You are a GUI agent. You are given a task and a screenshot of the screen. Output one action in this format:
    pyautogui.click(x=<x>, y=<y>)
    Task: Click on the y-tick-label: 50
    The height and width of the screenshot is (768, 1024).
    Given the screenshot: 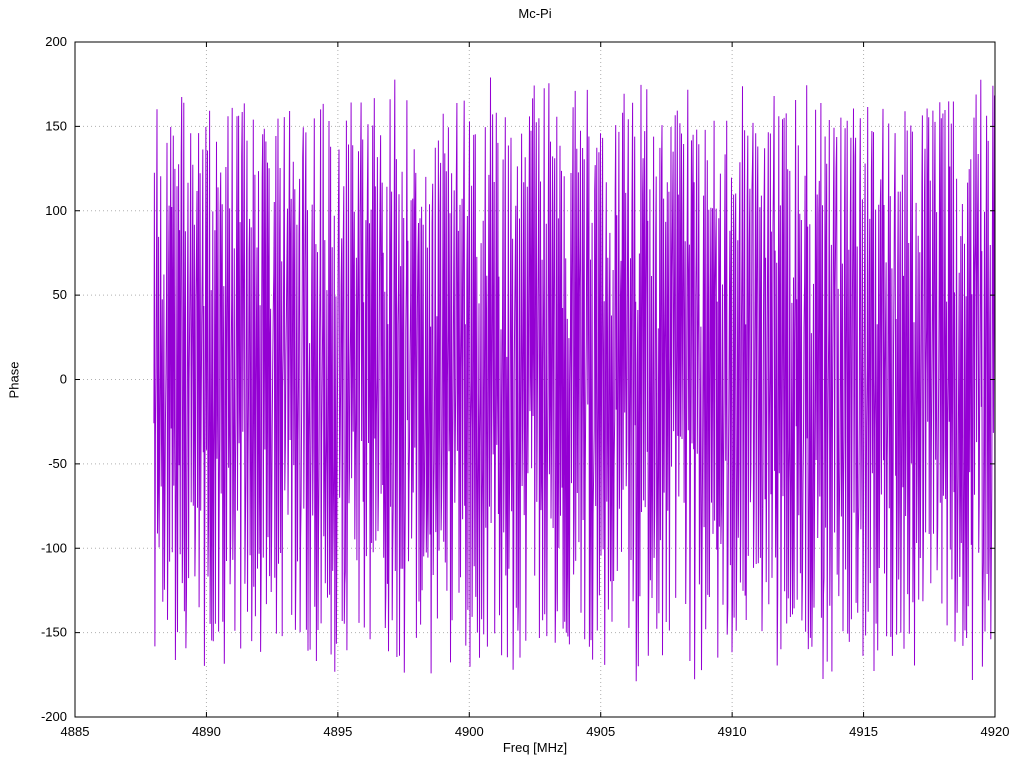 What is the action you would take?
    pyautogui.click(x=60, y=294)
    